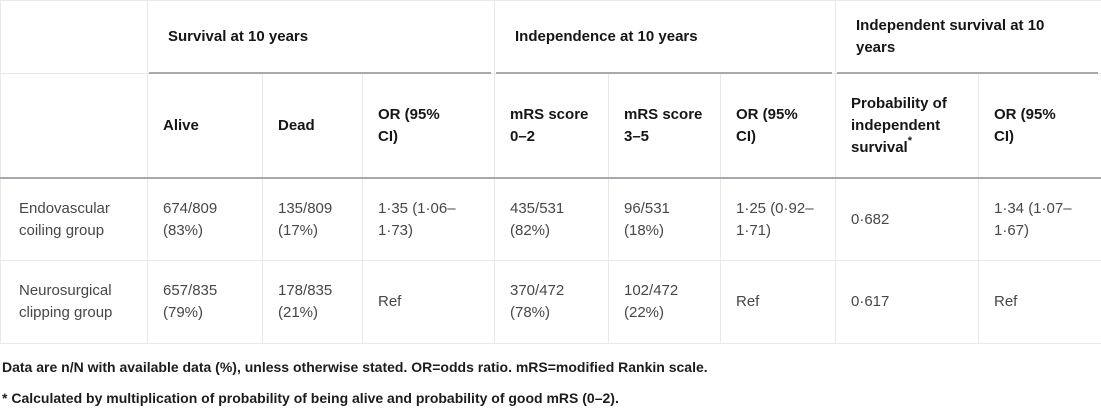  I want to click on row-header-neurosurgical-clipping: Neurosurgical clipping group, so click(73, 301).